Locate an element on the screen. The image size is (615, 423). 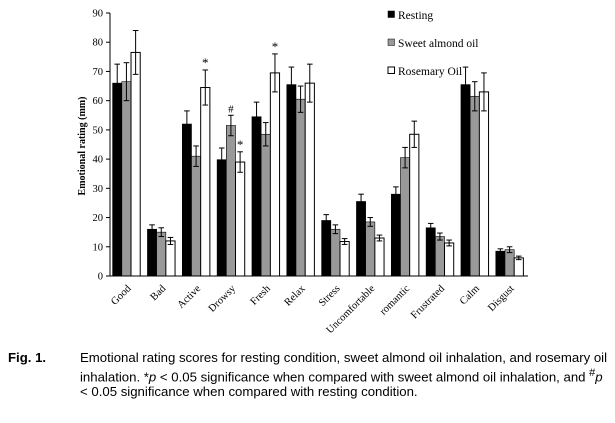
y-tick-label: 50 is located at coordinates (98, 130).